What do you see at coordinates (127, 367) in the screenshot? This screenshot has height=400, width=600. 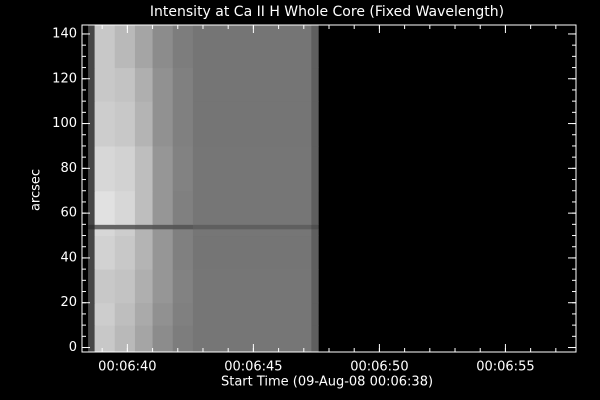 I see `x-tick-label: 00:06:40` at bounding box center [127, 367].